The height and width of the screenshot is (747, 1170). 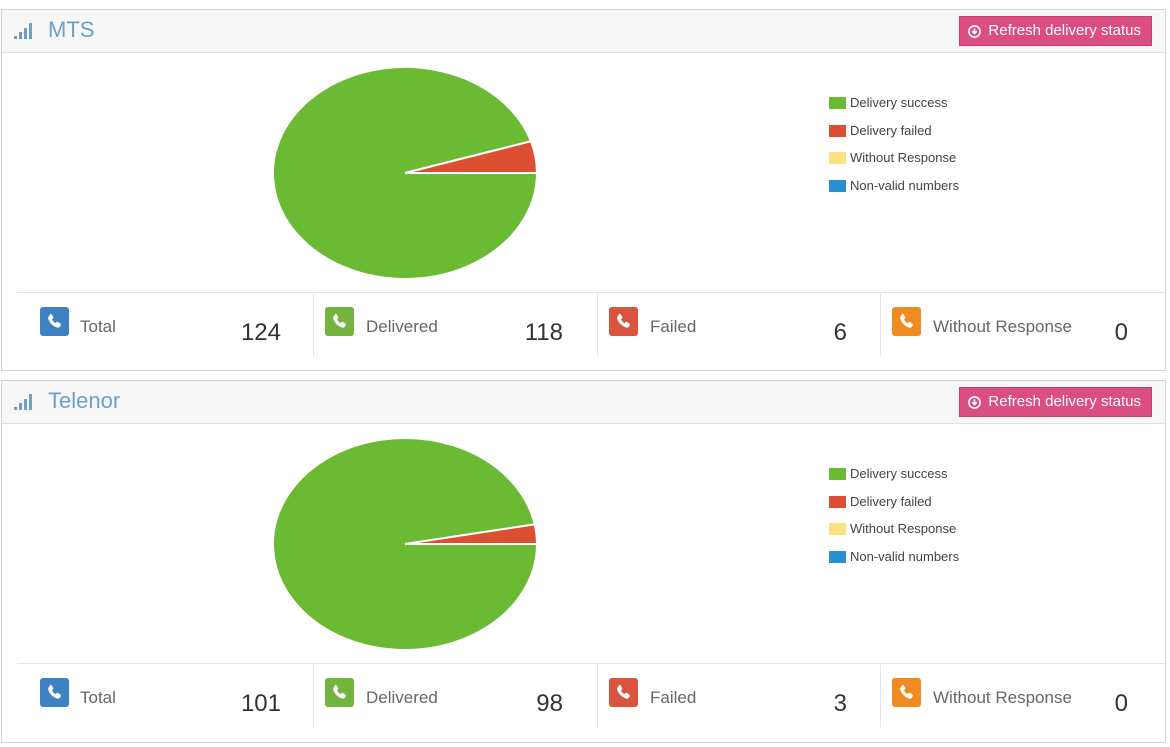 I want to click on panel-header: MTS Refresh delivery status, so click(x=583, y=31).